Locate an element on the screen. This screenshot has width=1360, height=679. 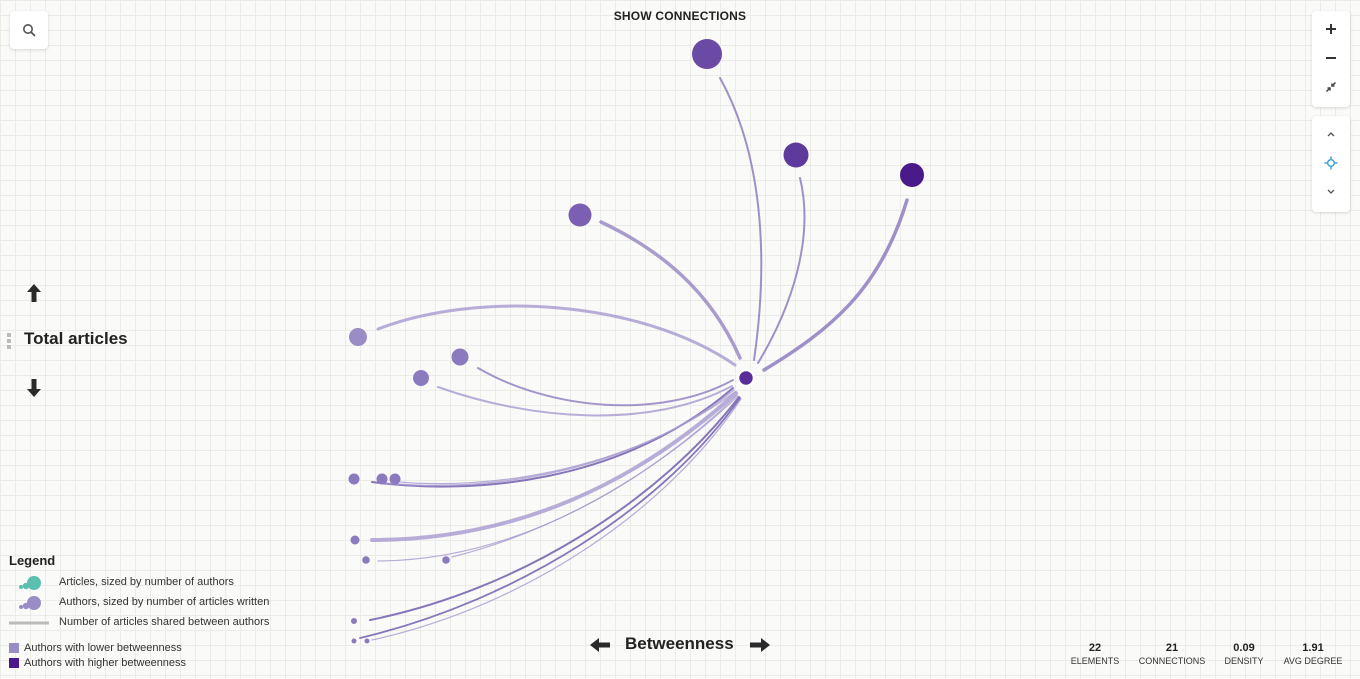
zoom-out-button is located at coordinates (1331, 58).